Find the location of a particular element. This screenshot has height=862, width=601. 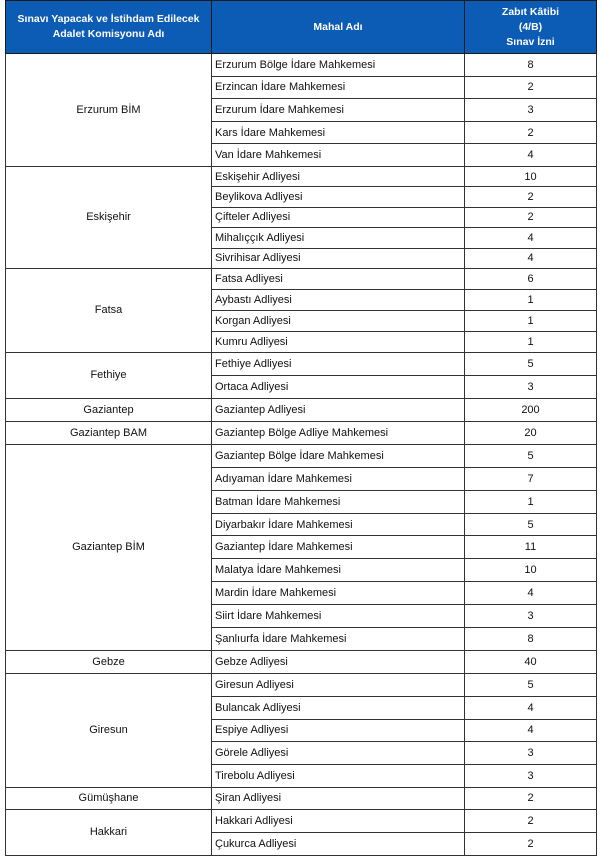

location-name: Malatya İdare Mahkemesi is located at coordinates (338, 570).